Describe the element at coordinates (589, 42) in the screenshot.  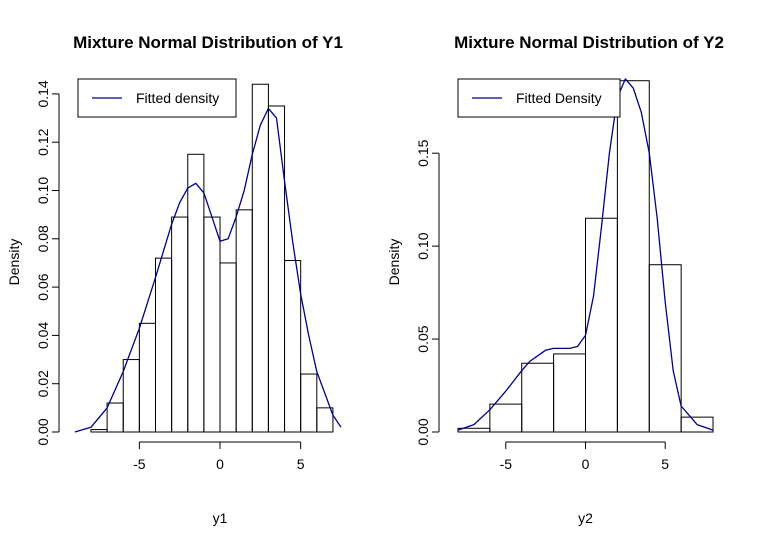
I see `chart-title: Mixture Normal Distribution of Y2` at that location.